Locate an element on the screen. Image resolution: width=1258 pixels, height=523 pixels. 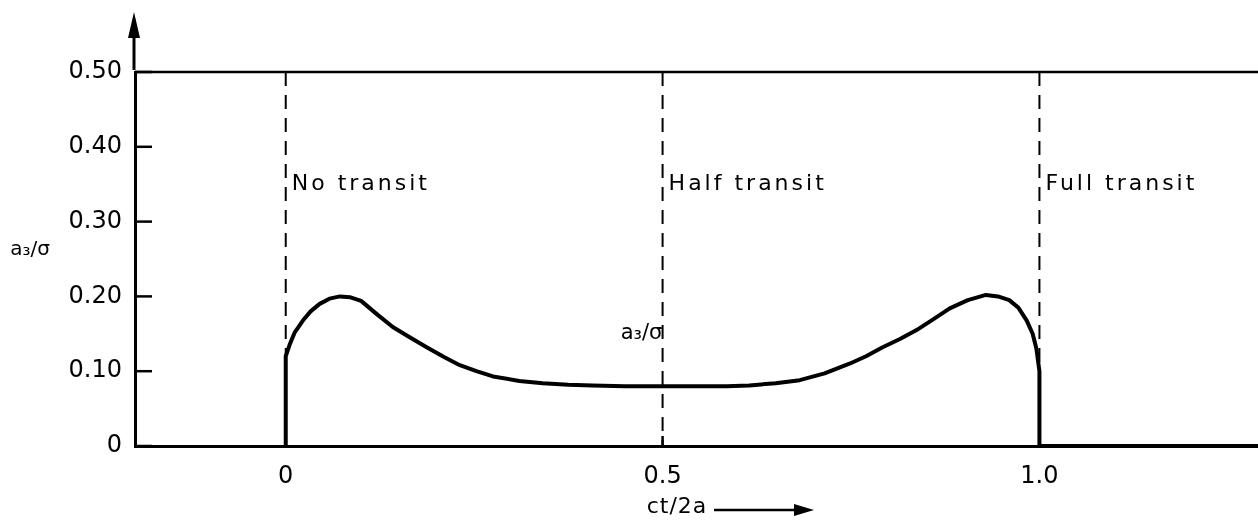
y-tick-label: 0.40 is located at coordinates (95, 145).